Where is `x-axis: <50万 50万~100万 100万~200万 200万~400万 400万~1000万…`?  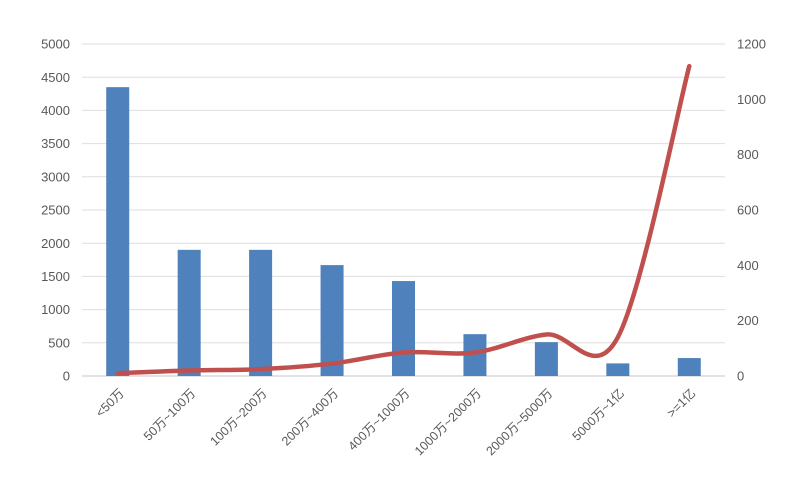 x-axis: <50万 50万~100万 100万~200万 200万~400万 400万~1000万… is located at coordinates (395, 422).